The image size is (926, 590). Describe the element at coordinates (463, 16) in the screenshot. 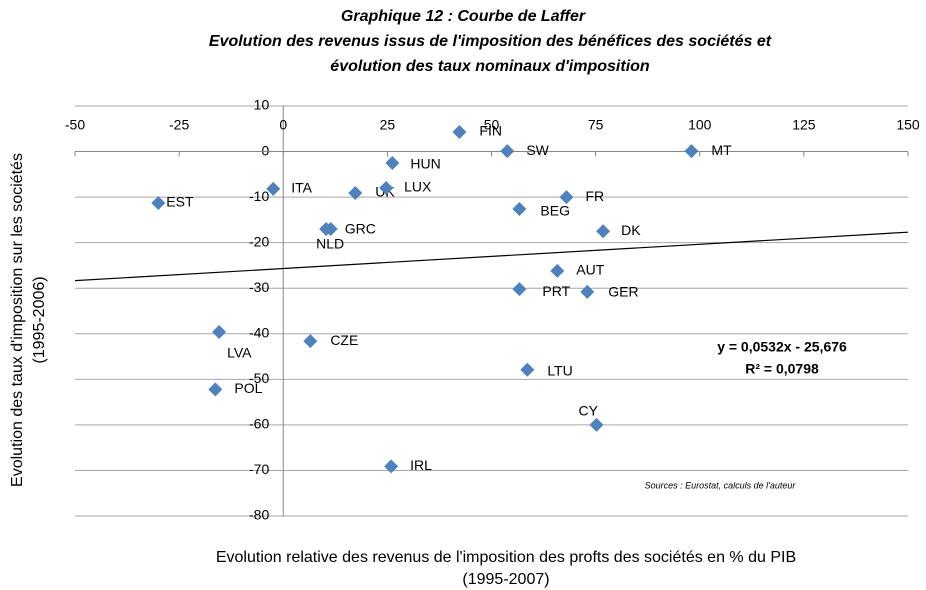

I see `chart-title: Graphique 12 : Courbe de Laffer` at that location.